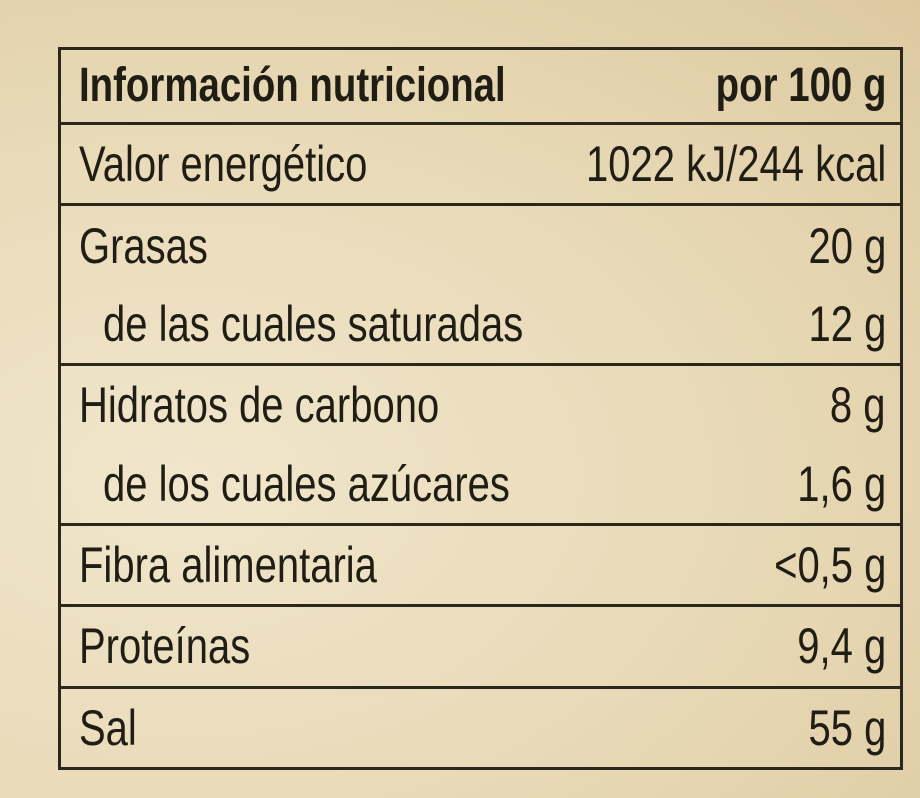  I want to click on row-label: Grasas, so click(143, 245).